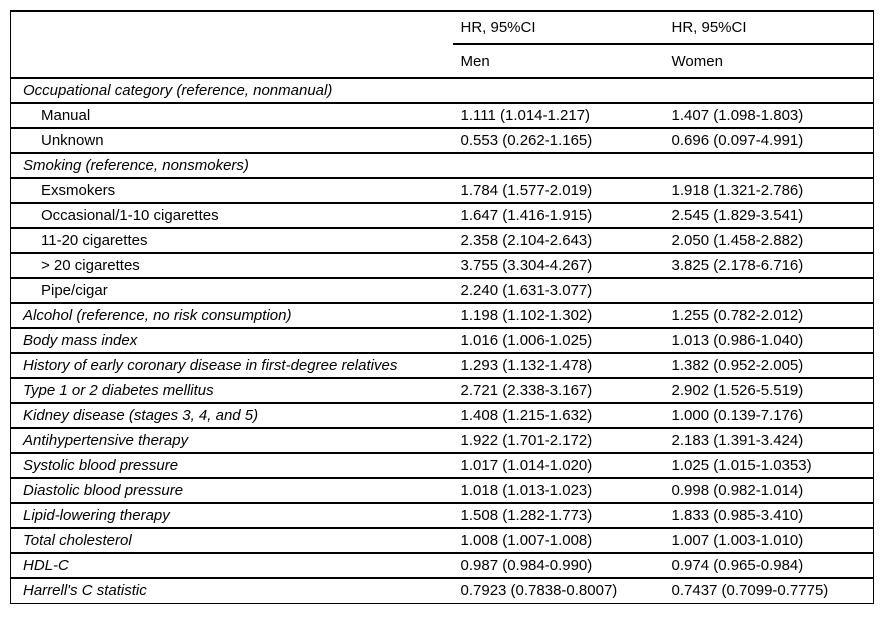 The image size is (883, 618). I want to click on row-label-variable: Alcohol (reference, no risk consumption), so click(231, 316).